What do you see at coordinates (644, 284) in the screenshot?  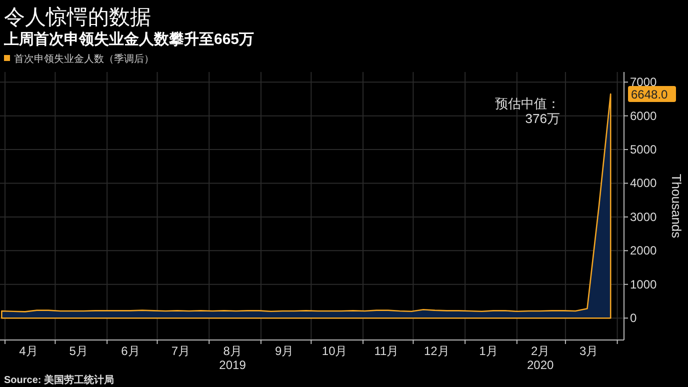 I see `y-tick-label: 1000` at bounding box center [644, 284].